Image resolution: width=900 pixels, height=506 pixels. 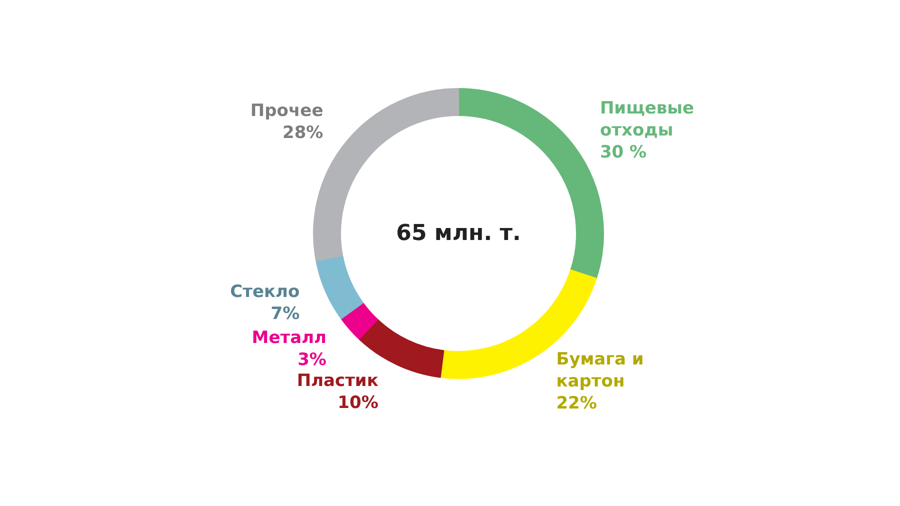 I want to click on data-label: 28%, so click(x=303, y=132).